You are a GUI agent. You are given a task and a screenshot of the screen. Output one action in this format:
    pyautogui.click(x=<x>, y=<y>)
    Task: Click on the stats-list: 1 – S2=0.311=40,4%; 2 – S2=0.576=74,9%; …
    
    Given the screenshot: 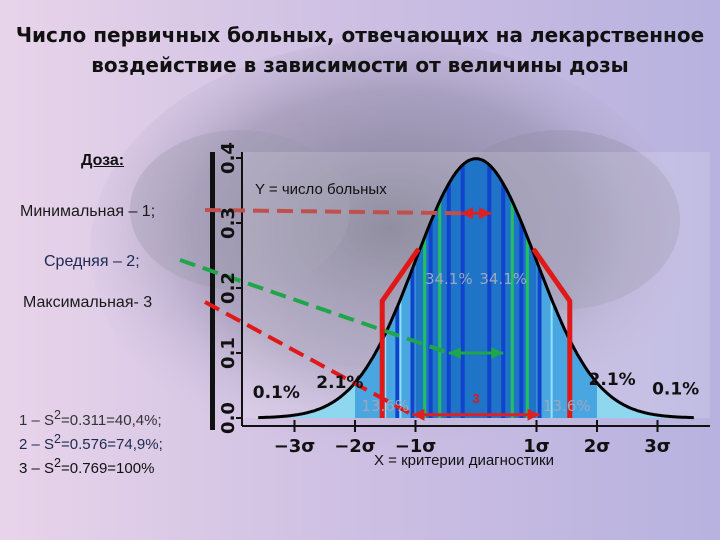 What is the action you would take?
    pyautogui.click(x=91, y=442)
    